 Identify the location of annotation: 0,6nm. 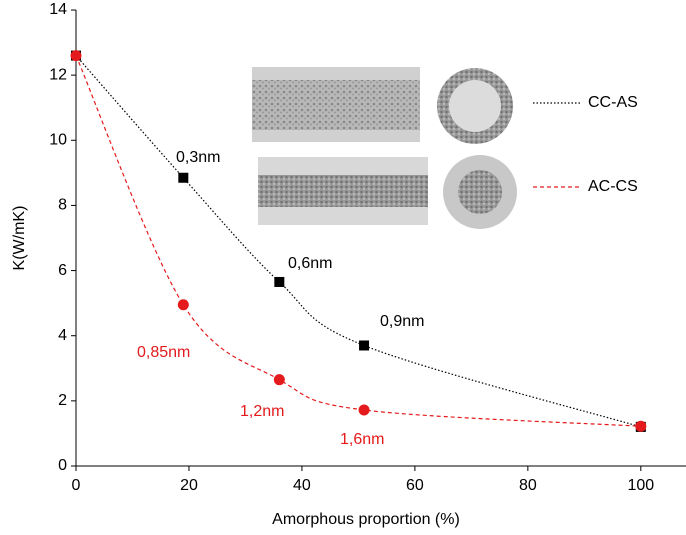
(310, 263).